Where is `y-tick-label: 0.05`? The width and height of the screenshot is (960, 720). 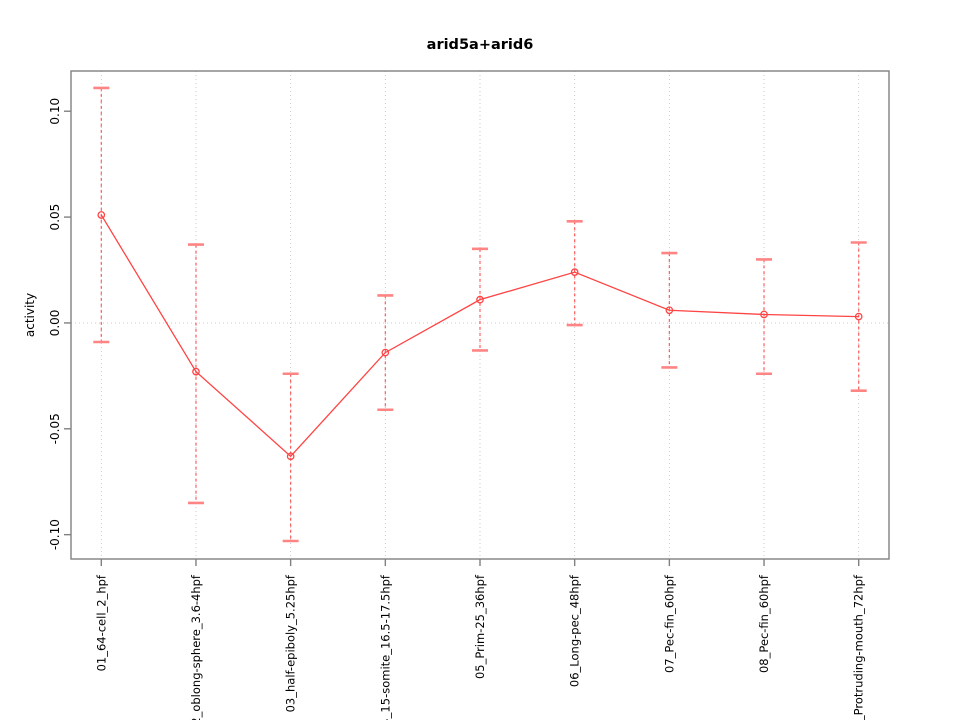
y-tick-label: 0.05 is located at coordinates (55, 217).